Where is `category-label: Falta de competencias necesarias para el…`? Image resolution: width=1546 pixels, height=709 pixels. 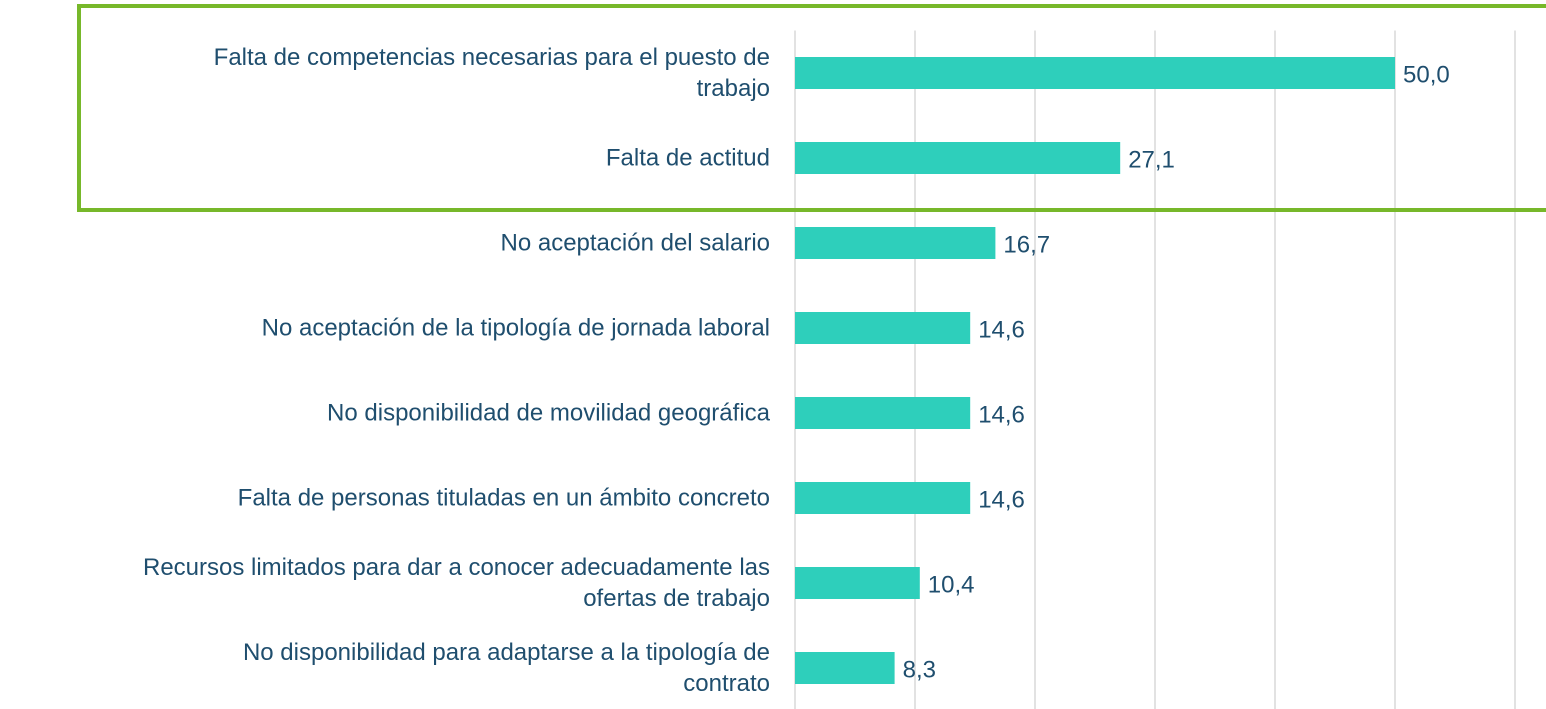 category-label: Falta de competencias necesarias para el… is located at coordinates (491, 73).